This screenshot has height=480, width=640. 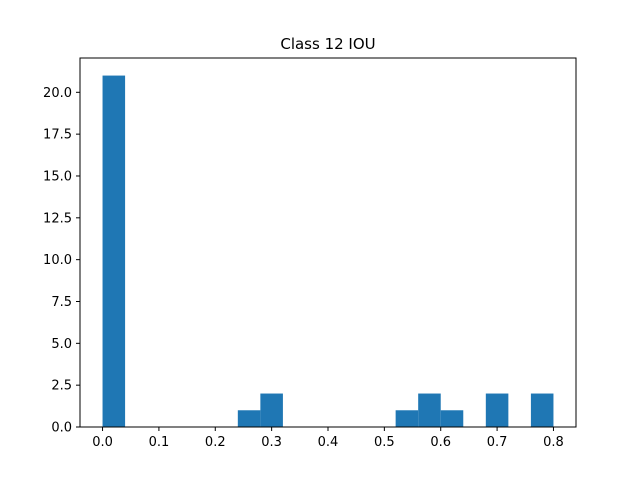 I want to click on y-tick-label: 17.5, so click(x=57, y=135).